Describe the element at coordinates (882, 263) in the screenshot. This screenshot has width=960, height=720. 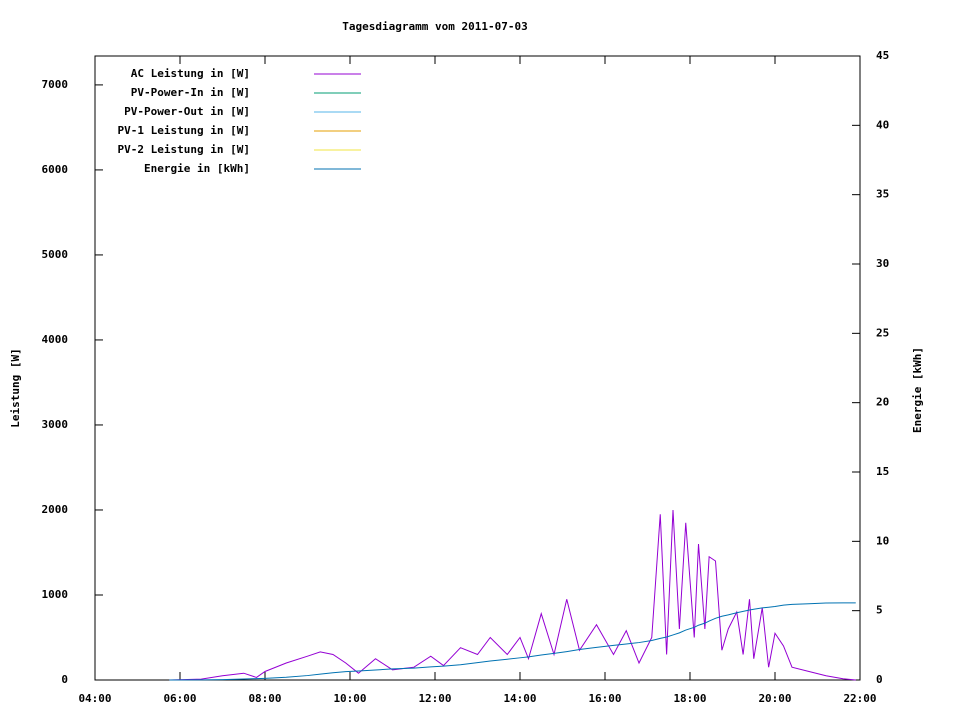
I see `y2-tick-label: 30` at that location.